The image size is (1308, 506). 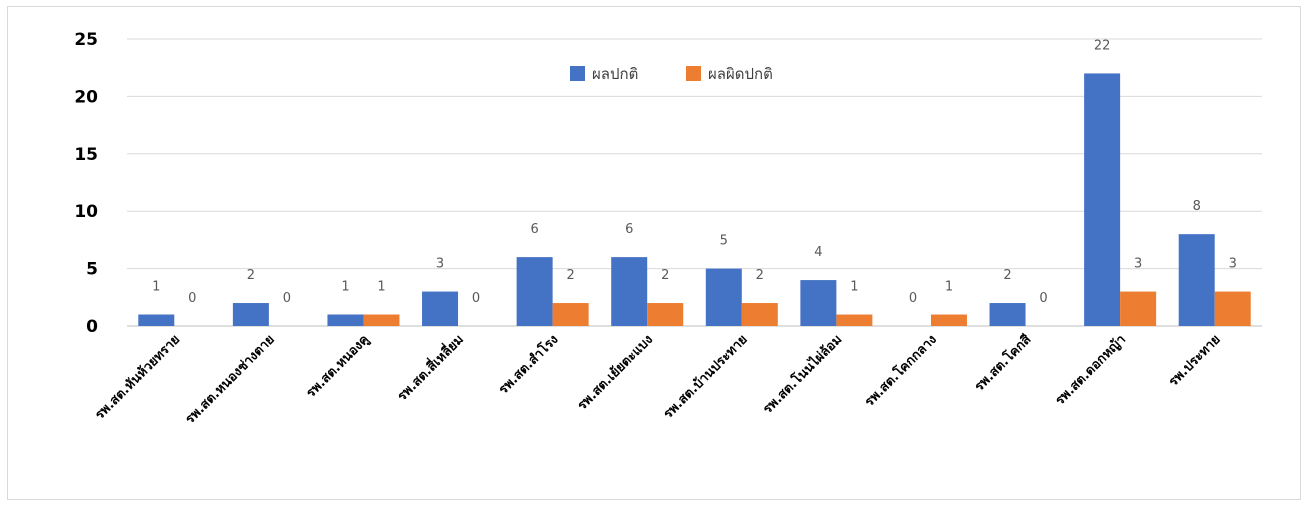 I want to click on legend-label: ผลผิดปกติ, so click(x=740, y=74).